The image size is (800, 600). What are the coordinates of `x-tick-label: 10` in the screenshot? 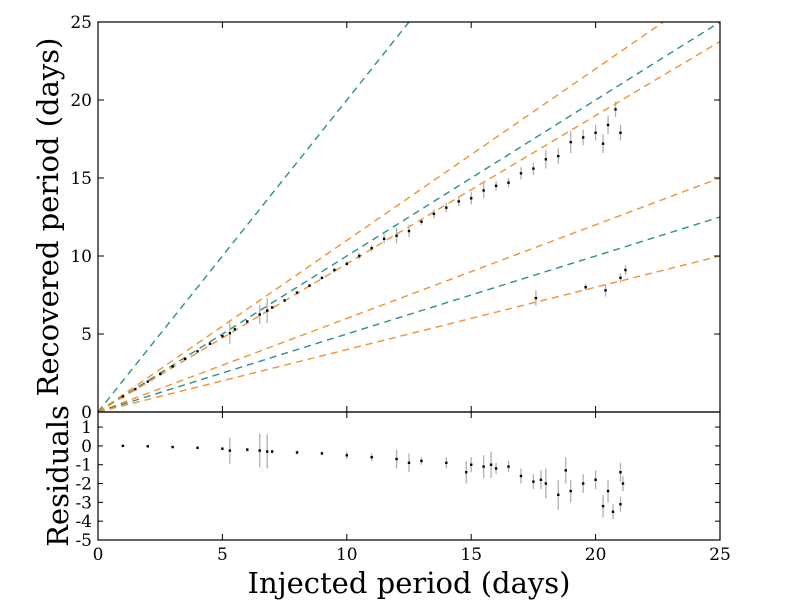 It's located at (347, 555).